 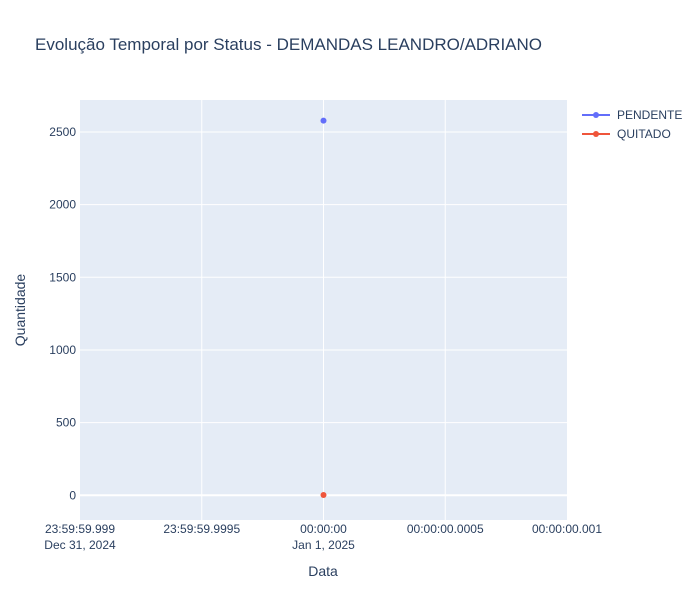 I want to click on legend-label: QUITADO, so click(x=644, y=134).